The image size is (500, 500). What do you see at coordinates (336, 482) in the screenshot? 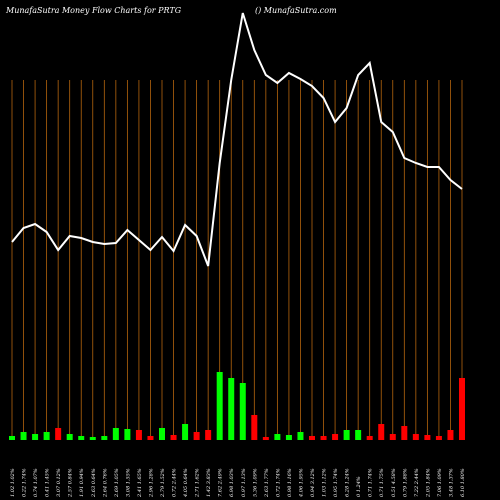
I see `x-tick-label: 0.95 1.74%` at bounding box center [336, 482].